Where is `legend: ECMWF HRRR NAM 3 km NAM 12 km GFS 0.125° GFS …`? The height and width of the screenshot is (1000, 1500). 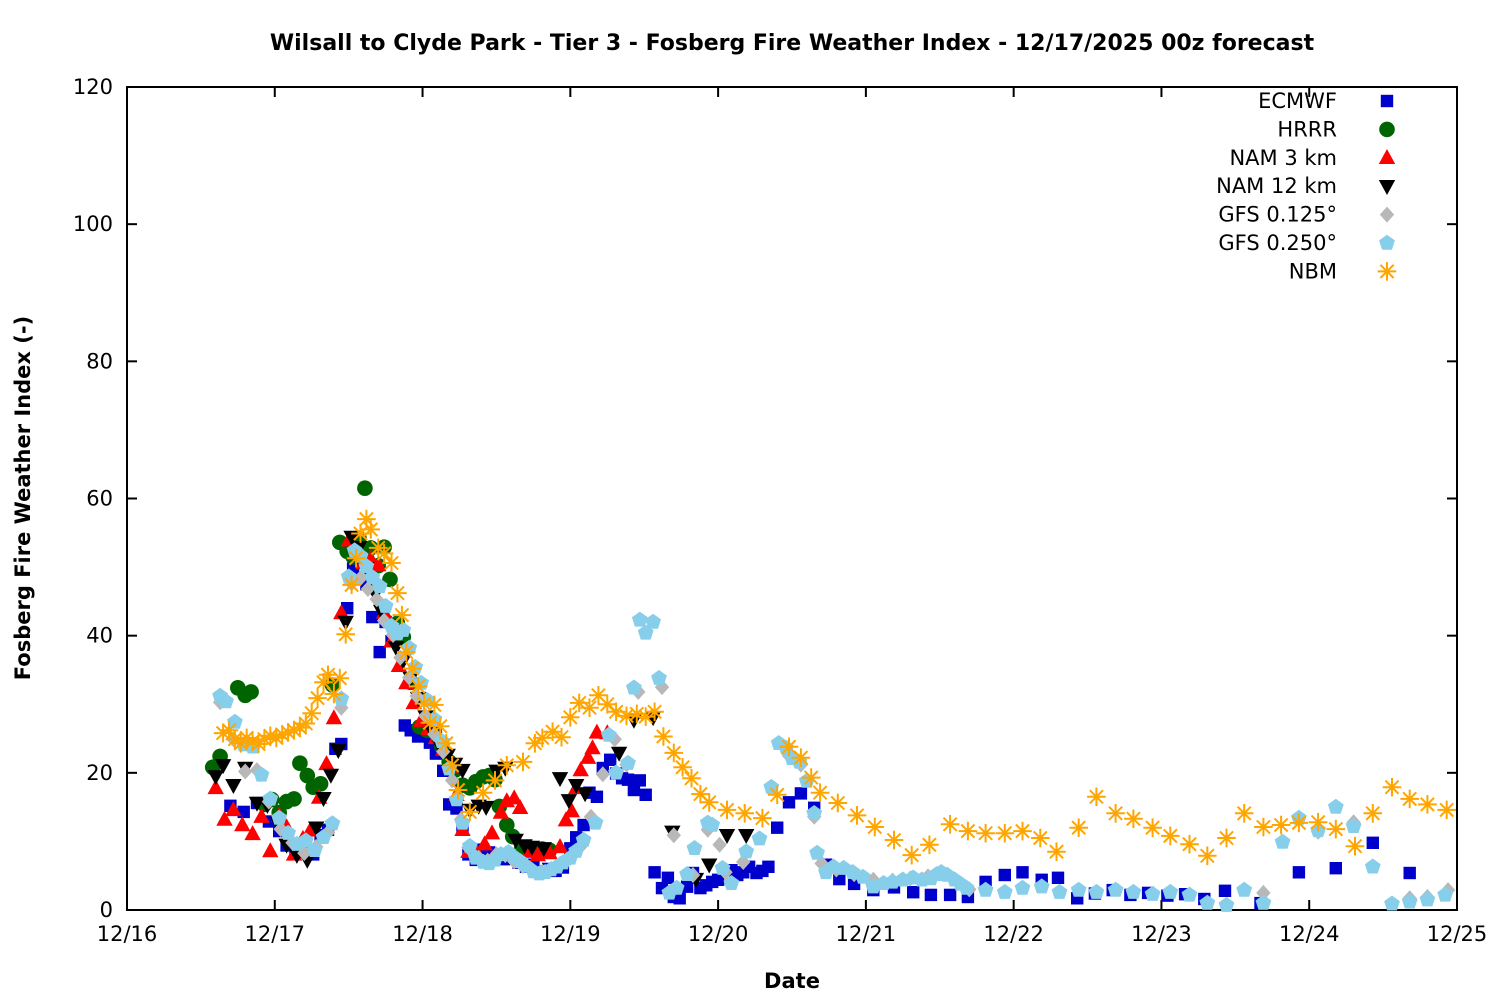 legend: ECMWF HRRR NAM 3 km NAM 12 km GFS 0.125° GFS … is located at coordinates (1306, 186).